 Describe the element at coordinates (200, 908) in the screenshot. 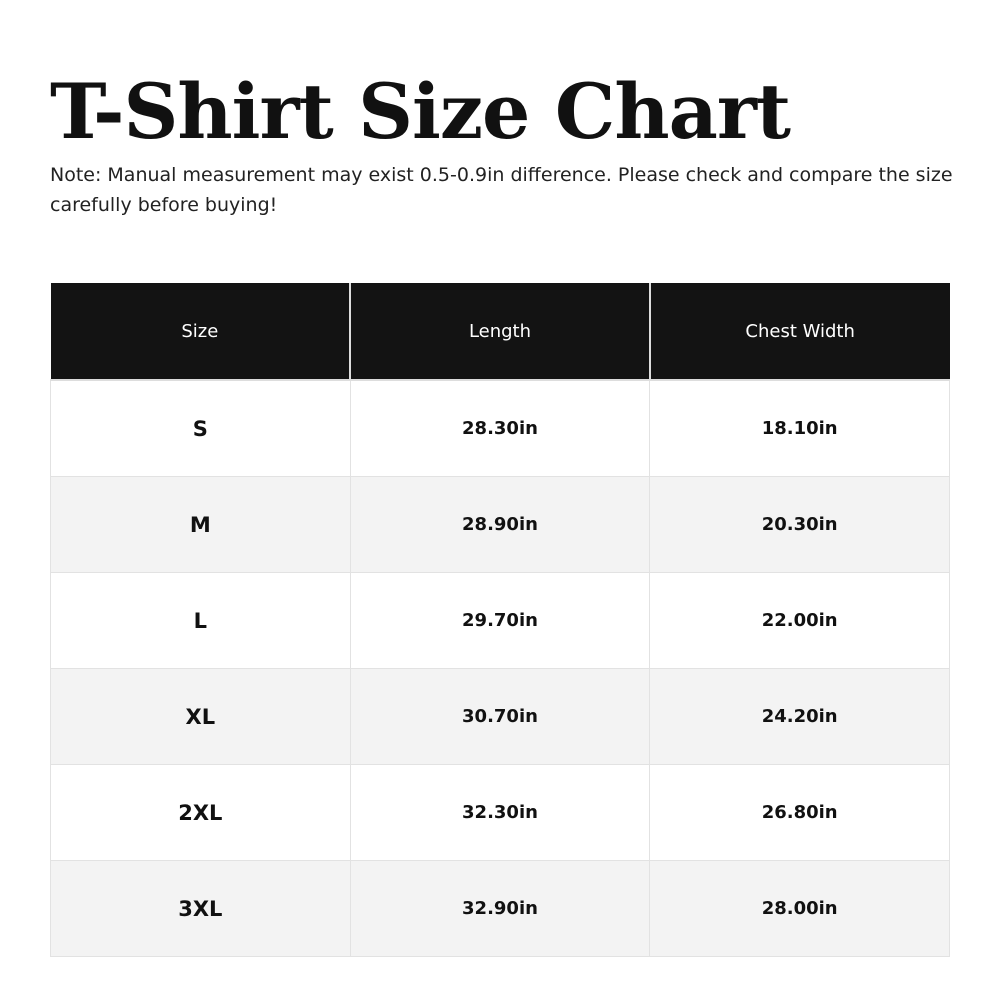

I see `cell-size: 3XL` at that location.